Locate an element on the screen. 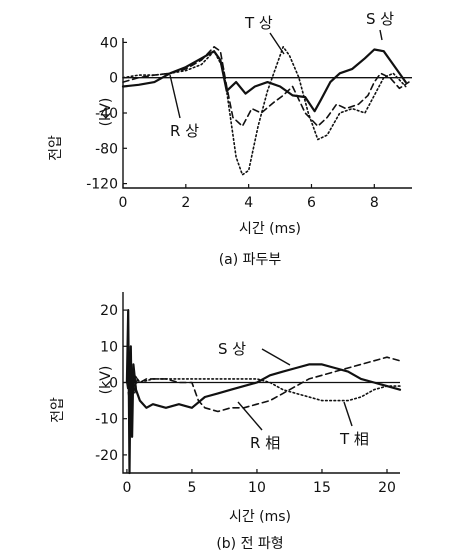 The height and width of the screenshot is (560, 450). chart-a-x-tick-label: 6 is located at coordinates (311, 203).